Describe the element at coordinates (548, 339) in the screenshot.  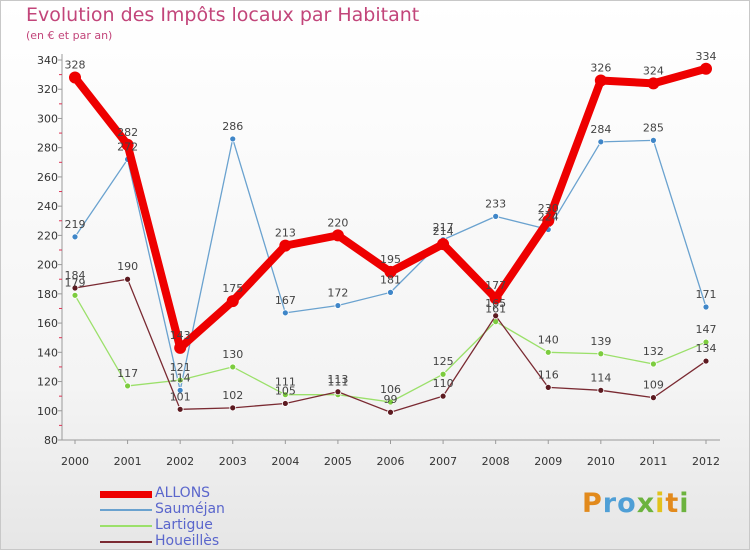
I see `data-label-lartigue: 140` at that location.